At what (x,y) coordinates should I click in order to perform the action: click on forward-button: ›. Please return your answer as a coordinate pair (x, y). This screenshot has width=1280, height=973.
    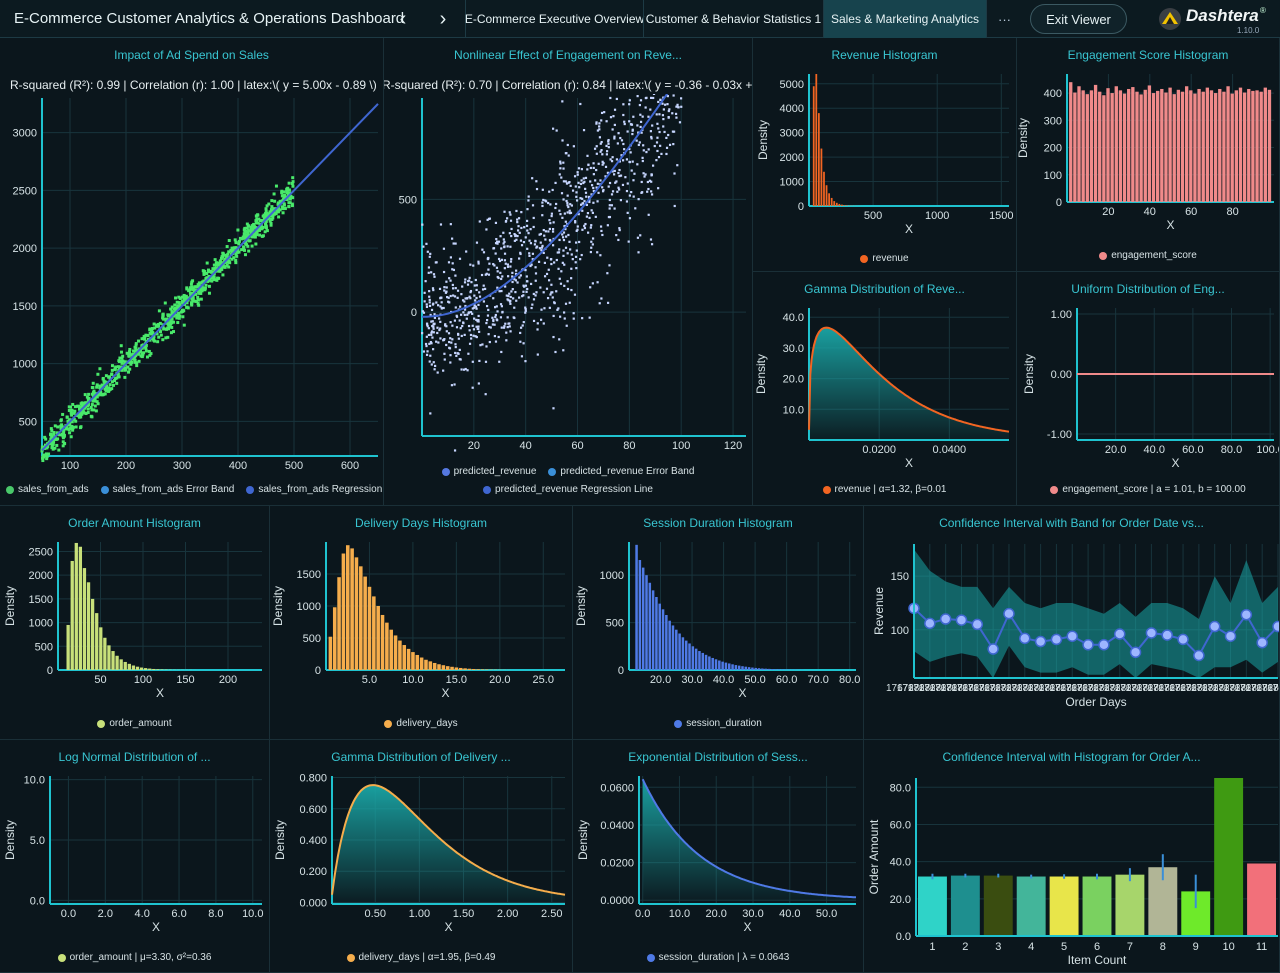
    Looking at the image, I should click on (443, 19).